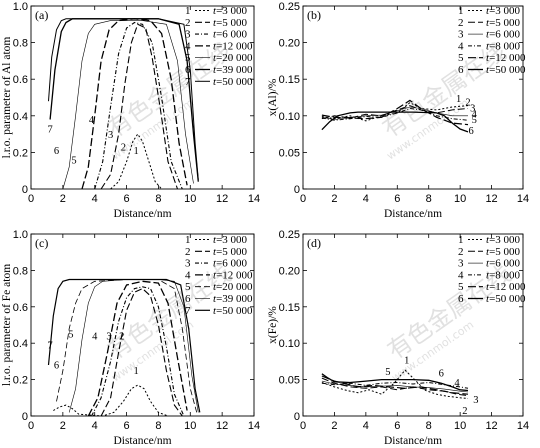  I want to click on legend-entry: t=12 000, so click(506, 58).